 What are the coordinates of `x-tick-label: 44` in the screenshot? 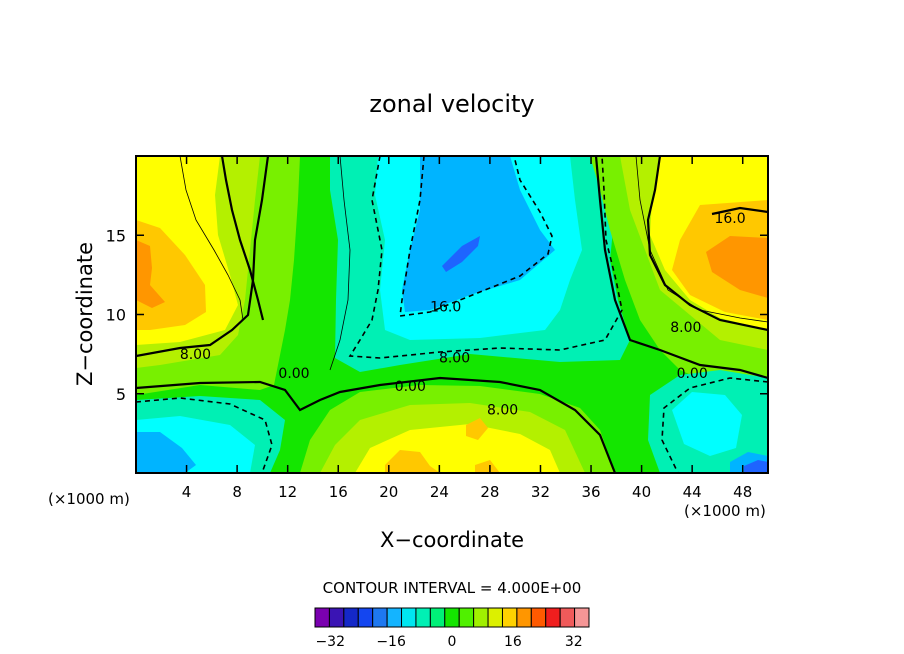 It's located at (692, 492).